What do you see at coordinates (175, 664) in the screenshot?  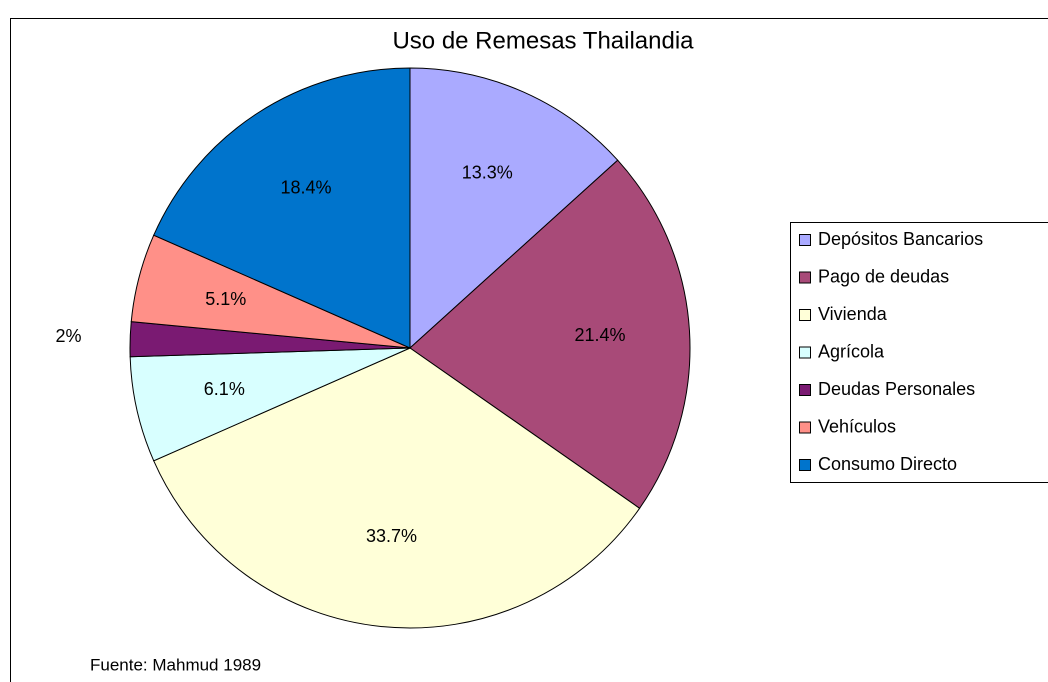 I see `source-note: Fuente: Mahmud 1989` at bounding box center [175, 664].